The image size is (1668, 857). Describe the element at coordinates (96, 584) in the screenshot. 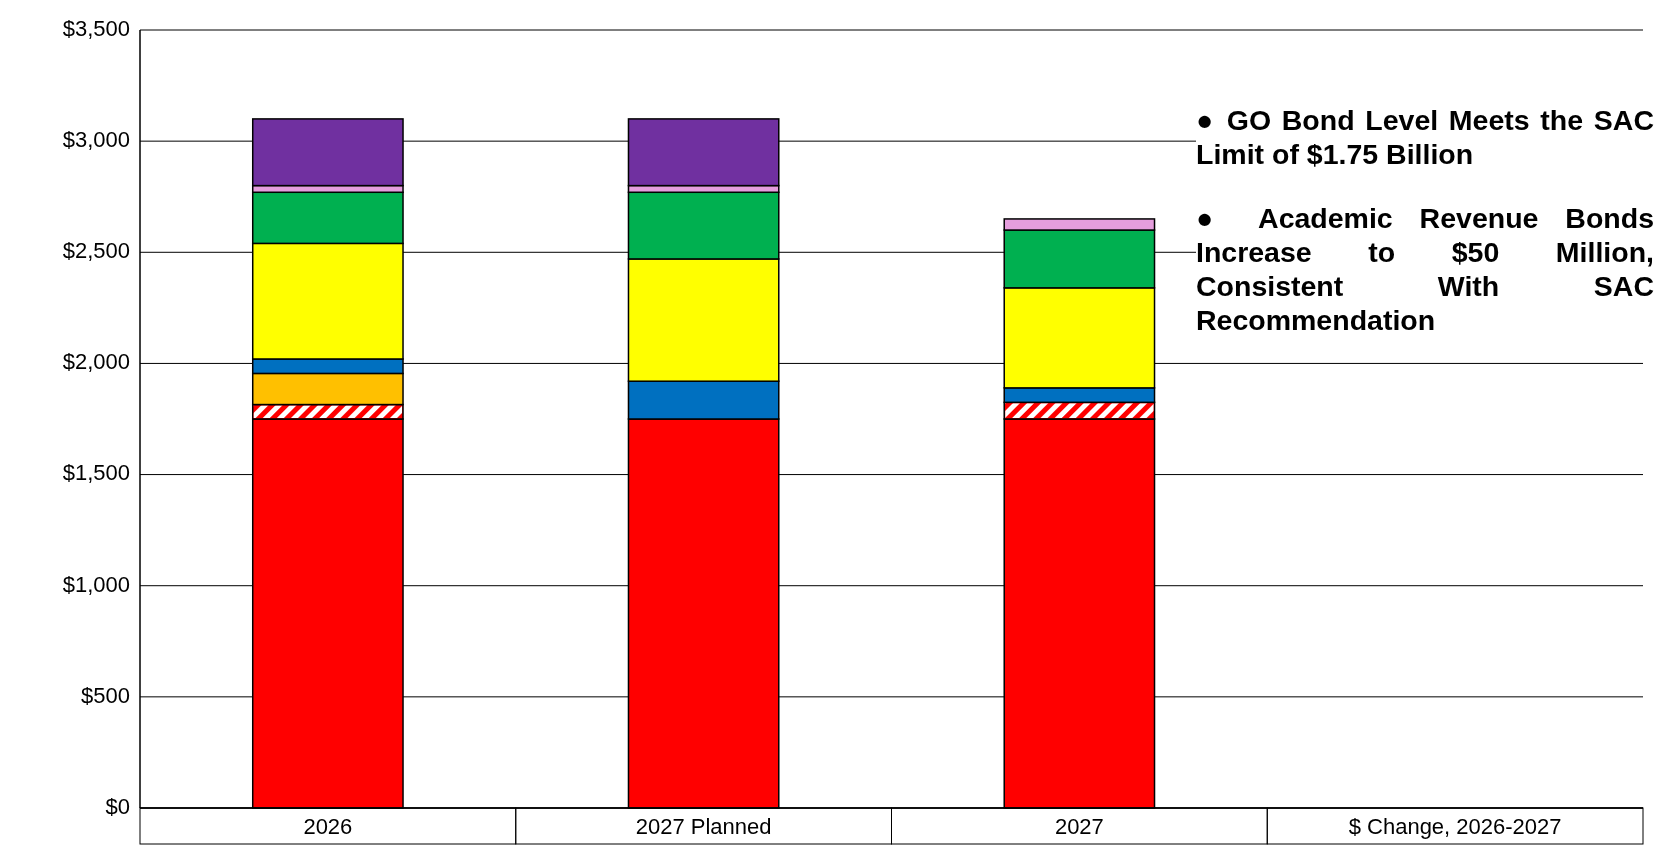

I see `y-tick-label: $1,000` at that location.